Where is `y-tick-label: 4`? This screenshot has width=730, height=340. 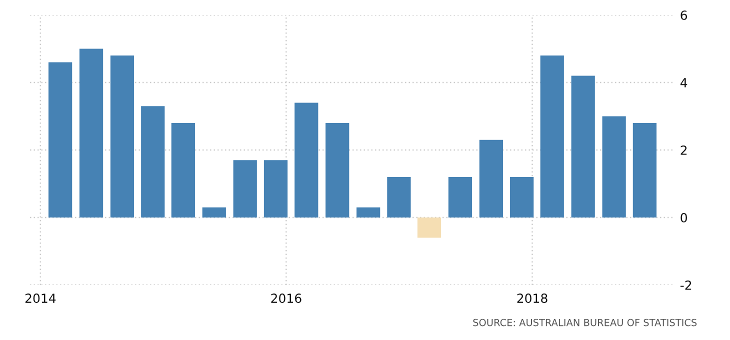
y-tick-label: 4 is located at coordinates (684, 83).